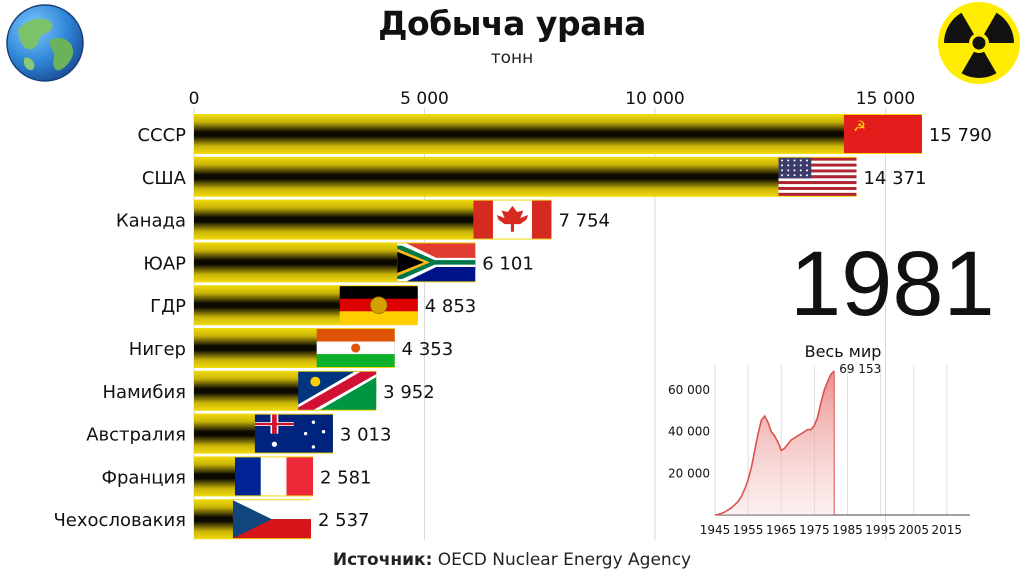 Image resolution: width=1024 pixels, height=576 pixels. Describe the element at coordinates (144, 477) in the screenshot. I see `bar-category-label: Франция` at that location.